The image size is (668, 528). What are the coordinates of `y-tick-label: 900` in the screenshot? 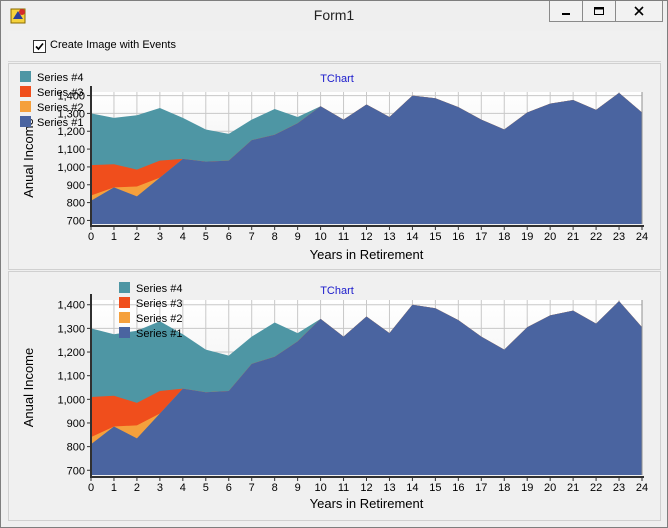 It's located at (76, 424).